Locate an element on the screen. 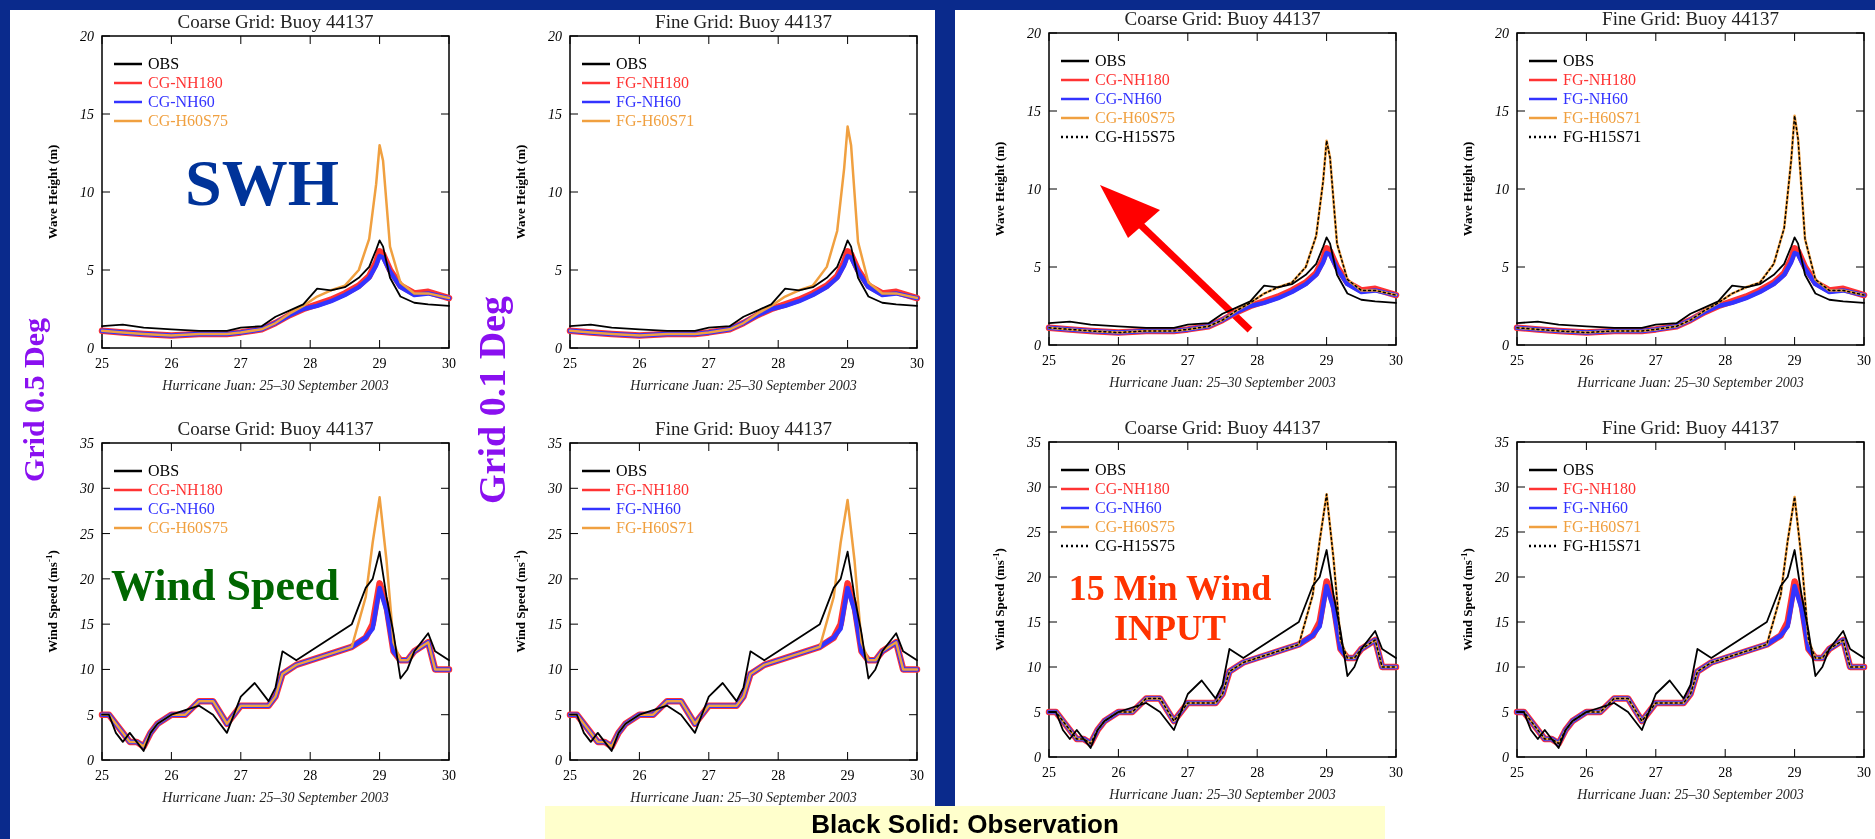 The height and width of the screenshot is (839, 1875). legend-label: FG-H60S71 is located at coordinates (655, 527).